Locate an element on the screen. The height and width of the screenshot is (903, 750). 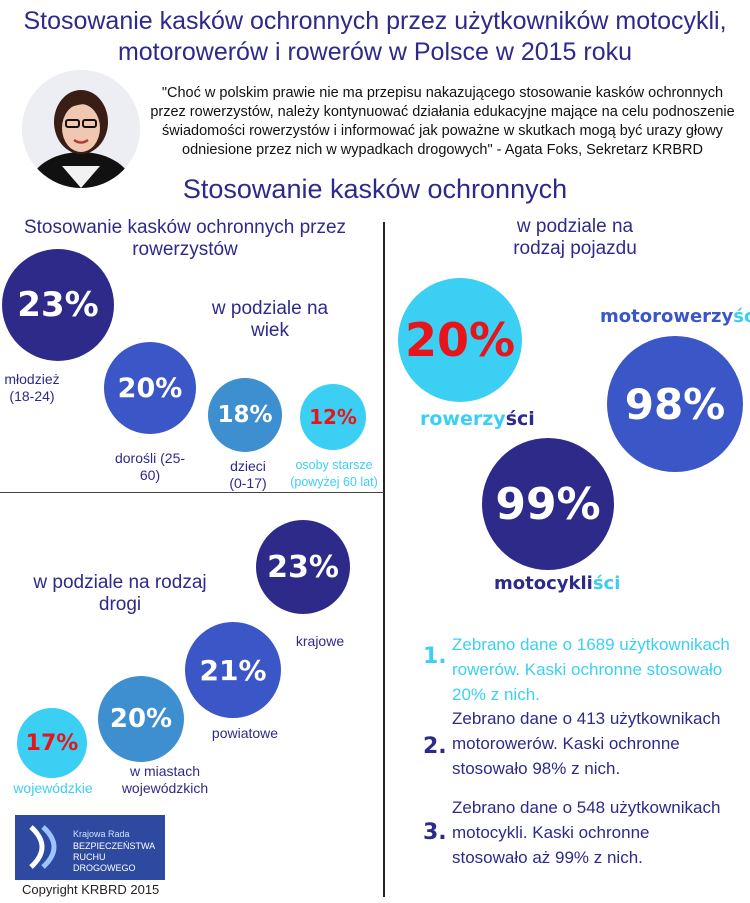
vehicle-motorcycle-label-b: ści is located at coordinates (606, 583).